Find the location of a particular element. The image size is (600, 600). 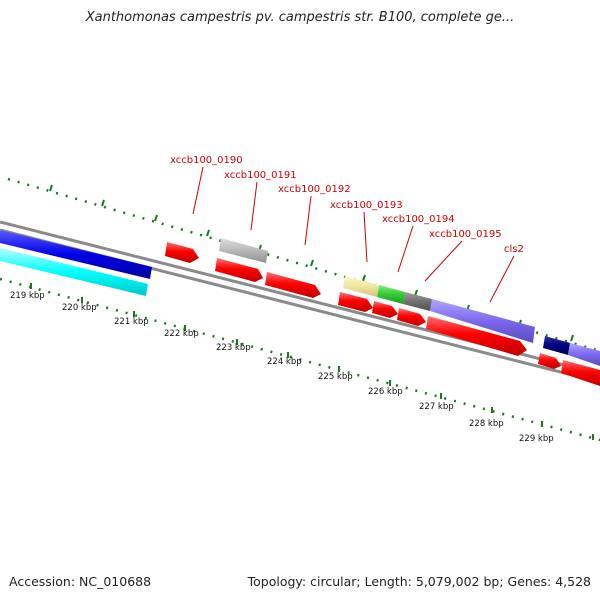

kbp-label: 228 kbp is located at coordinates (486, 424).